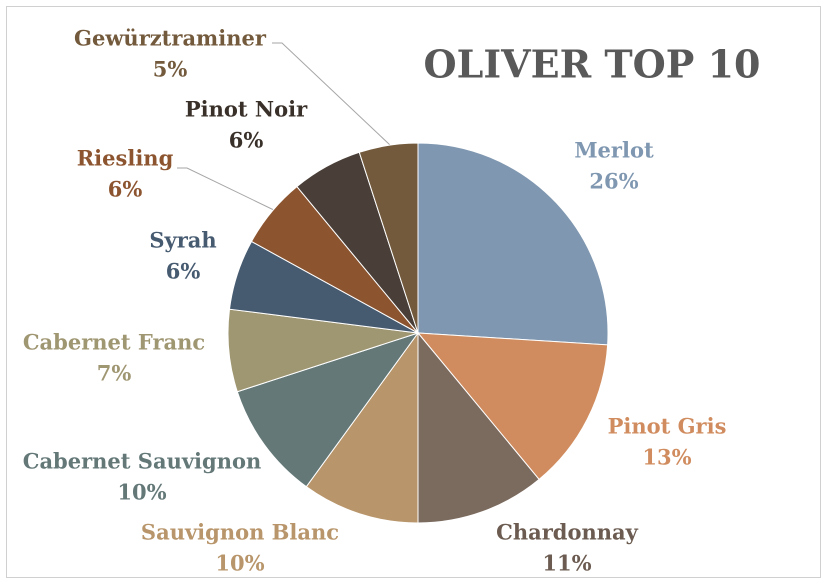 The image size is (827, 584). What do you see at coordinates (125, 158) in the screenshot?
I see `slice-label: Riesling` at bounding box center [125, 158].